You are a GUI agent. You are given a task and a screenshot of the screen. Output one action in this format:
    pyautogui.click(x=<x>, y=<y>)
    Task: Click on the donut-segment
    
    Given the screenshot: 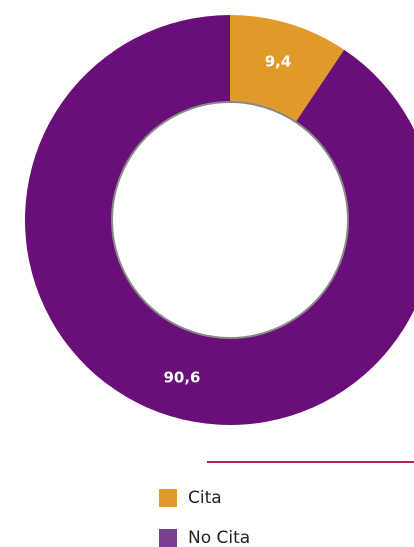 What is the action you would take?
    pyautogui.click(x=287, y=68)
    